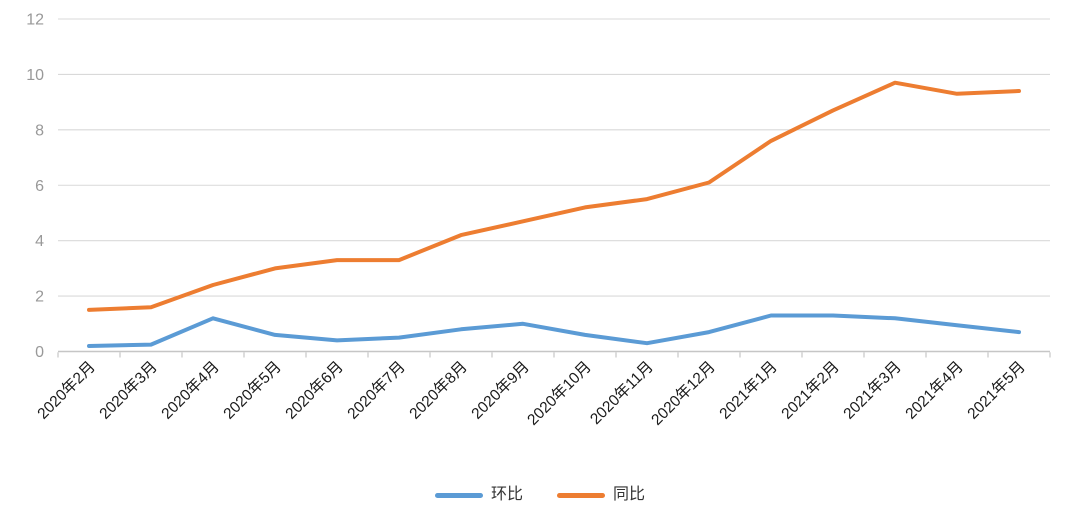 The image size is (1080, 517). Describe the element at coordinates (458, 495) in the screenshot. I see `legend-line-swatch-huanbi` at that location.